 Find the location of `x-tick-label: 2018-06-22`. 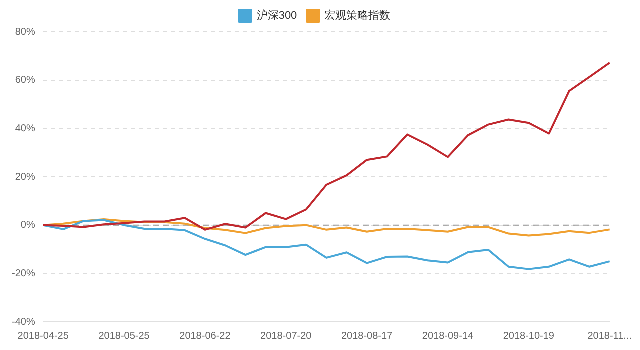

x-tick-label: 2018-06-22 is located at coordinates (206, 336).